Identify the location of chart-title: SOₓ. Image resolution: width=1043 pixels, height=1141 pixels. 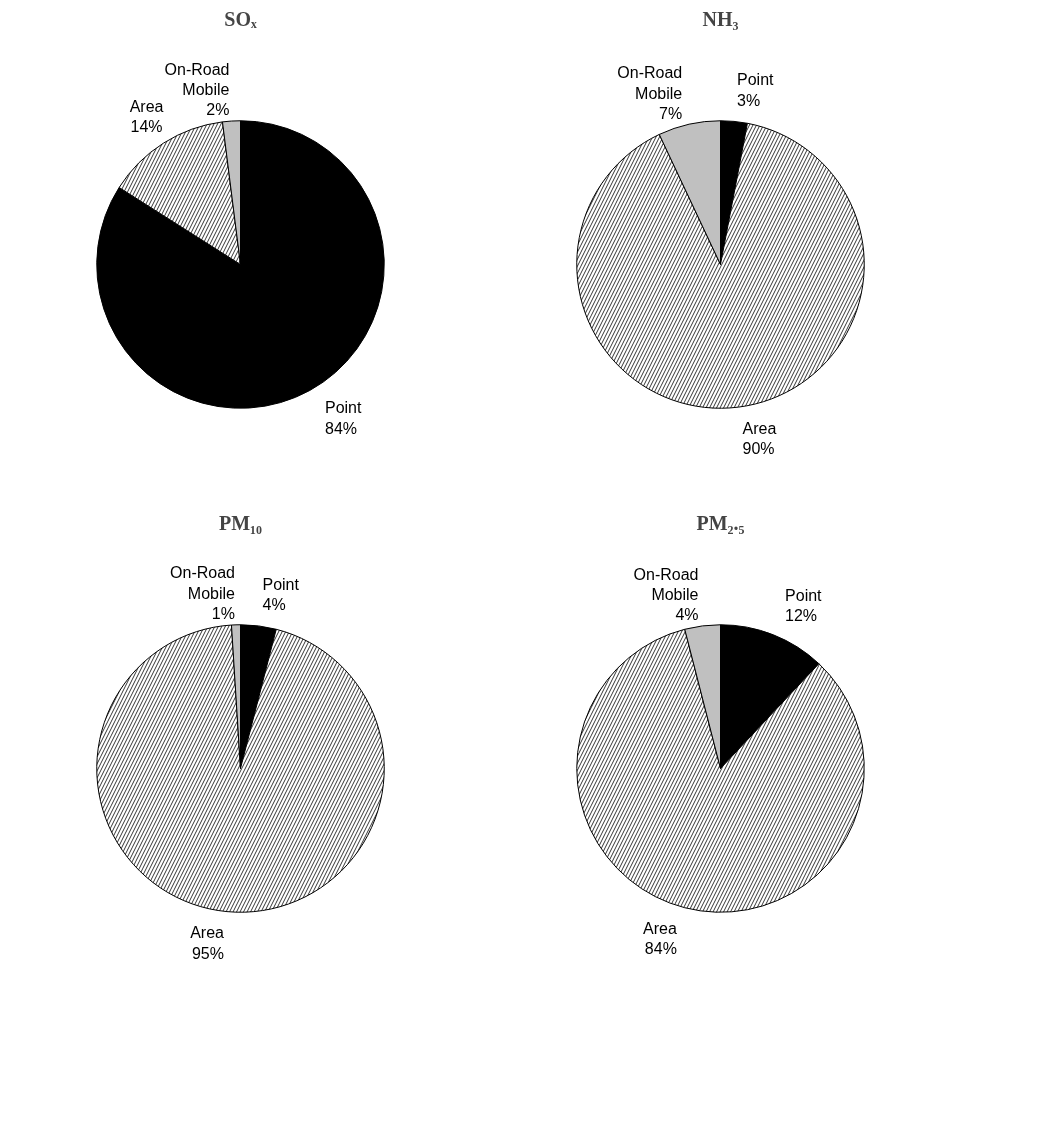
(240, 18).